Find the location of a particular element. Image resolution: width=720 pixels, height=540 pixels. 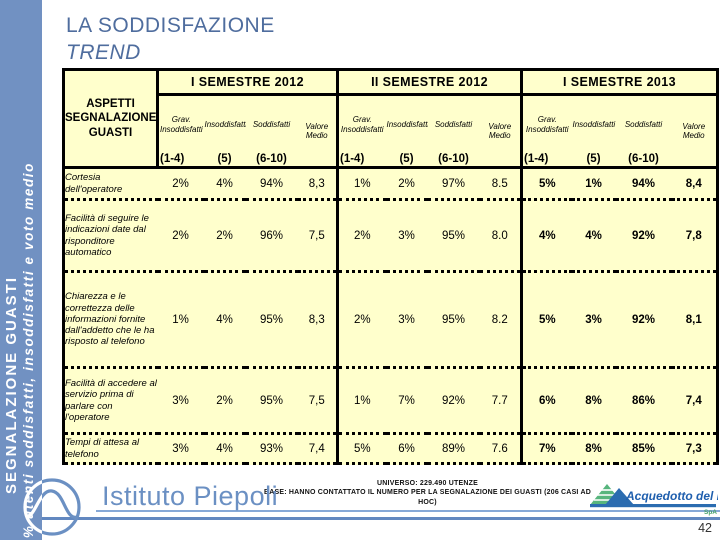

adf-logo-text: Acquedotto del Fiora is located at coordinates (671, 496).